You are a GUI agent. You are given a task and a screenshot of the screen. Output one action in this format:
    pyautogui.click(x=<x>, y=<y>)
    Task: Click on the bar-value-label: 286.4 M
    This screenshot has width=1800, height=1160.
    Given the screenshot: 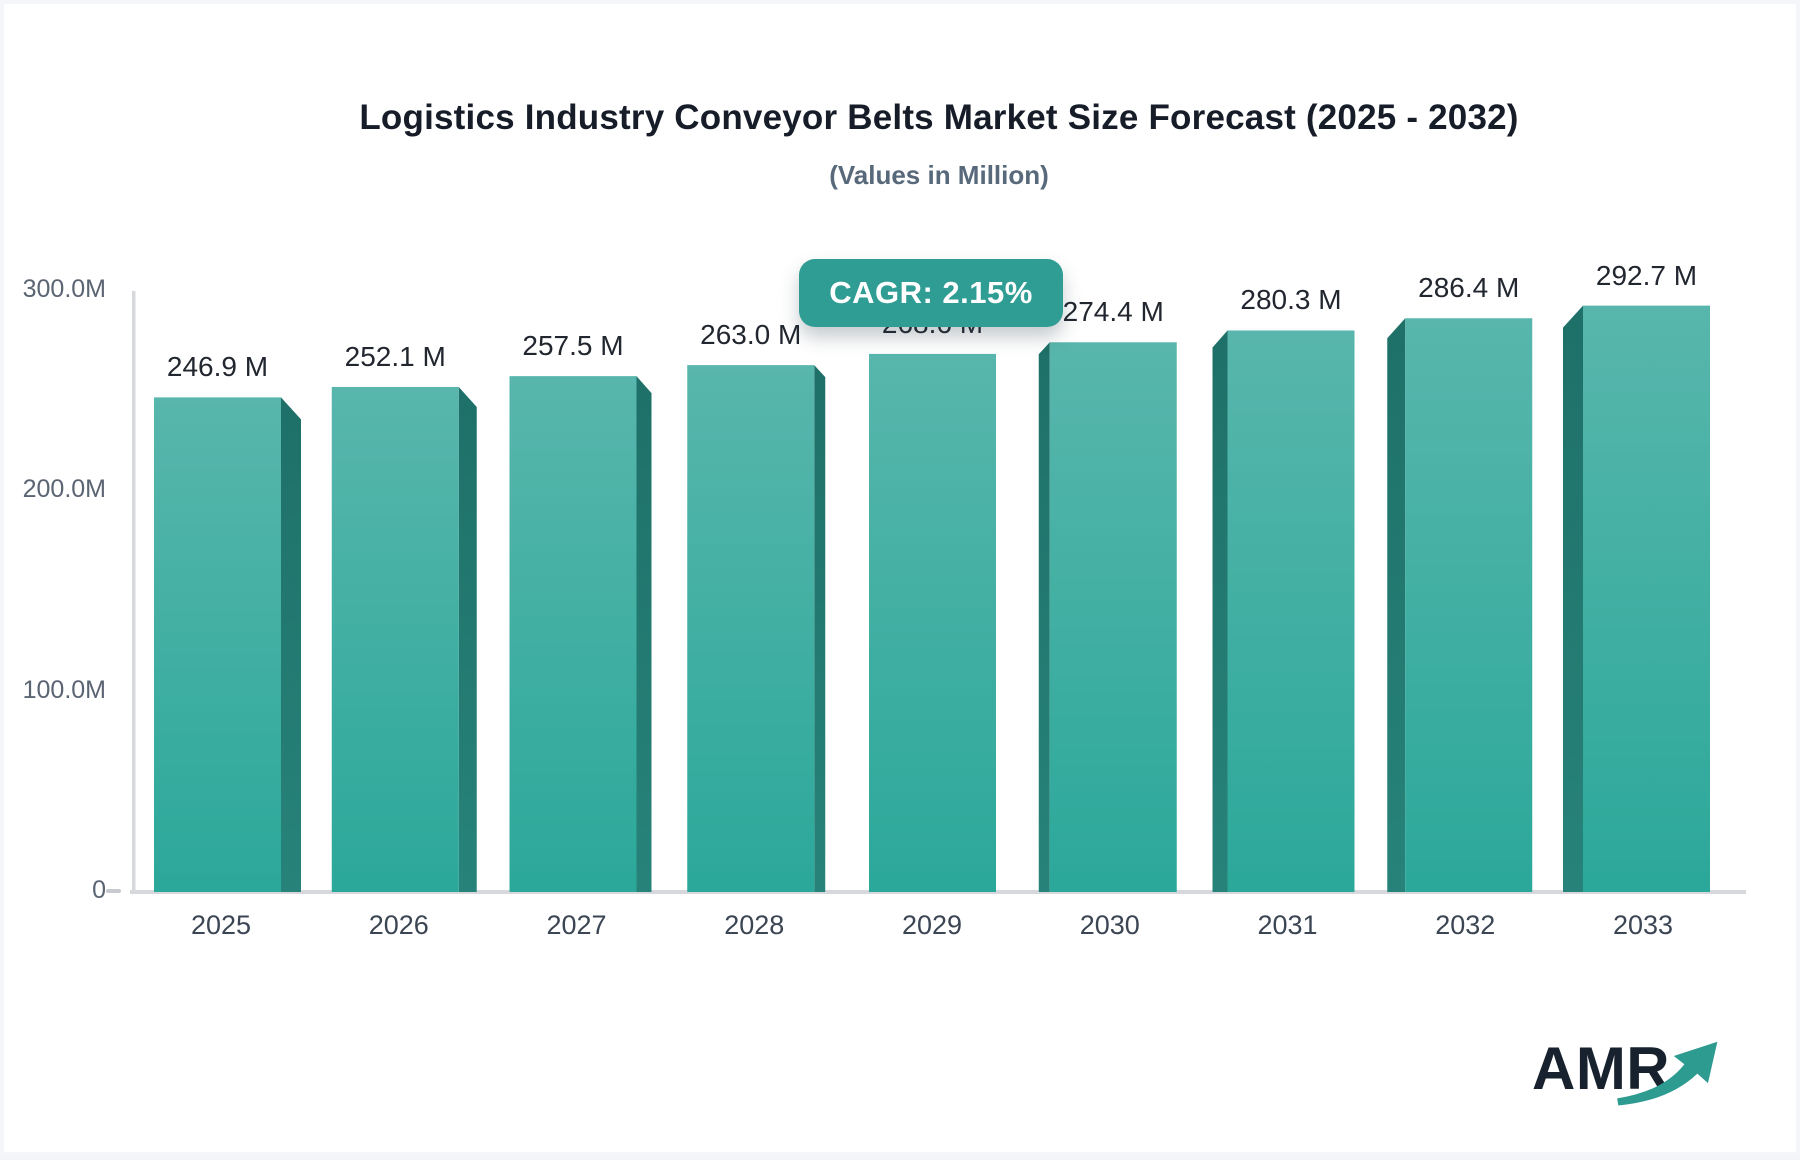 What is the action you would take?
    pyautogui.click(x=1469, y=288)
    